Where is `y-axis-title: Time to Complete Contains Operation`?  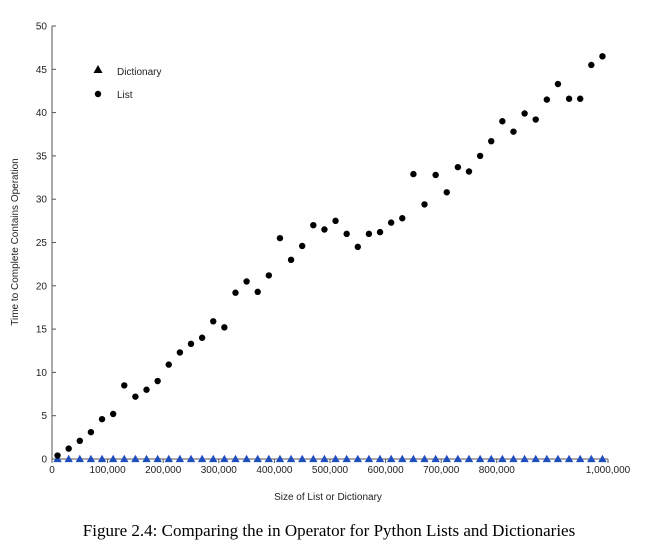
y-axis-title: Time to Complete Contains Operation is located at coordinates (15, 242).